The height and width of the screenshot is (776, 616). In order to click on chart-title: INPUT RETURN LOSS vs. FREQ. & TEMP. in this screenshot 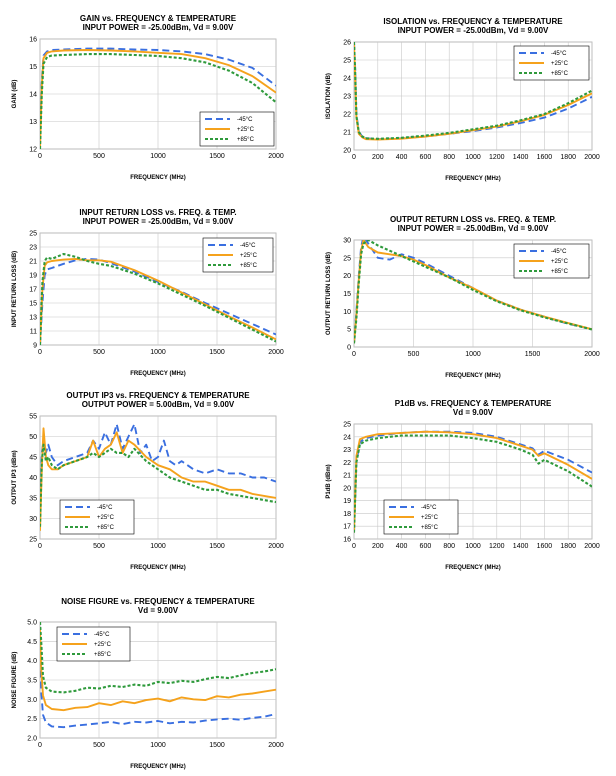, I will do `click(157, 212)`.